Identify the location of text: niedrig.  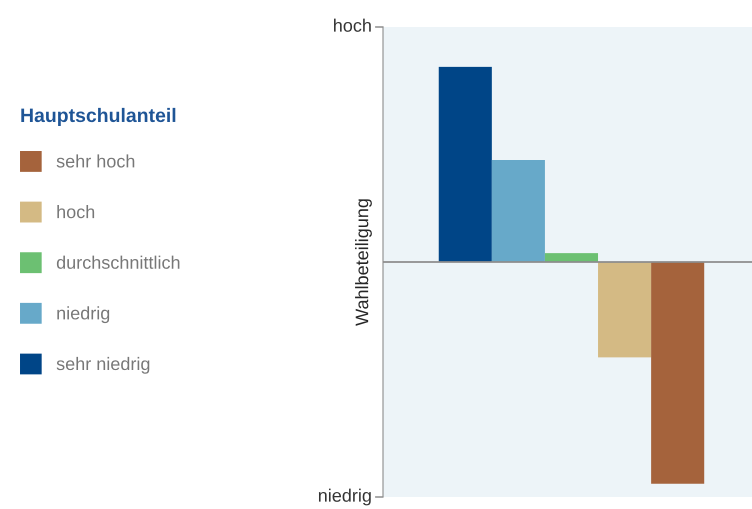
(344, 497).